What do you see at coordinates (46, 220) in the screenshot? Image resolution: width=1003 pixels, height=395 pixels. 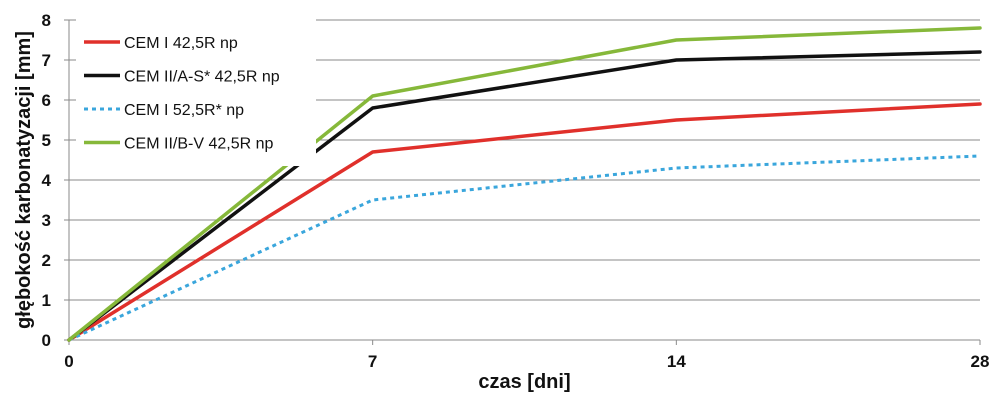 I see `y-tick-label-3: 3` at bounding box center [46, 220].